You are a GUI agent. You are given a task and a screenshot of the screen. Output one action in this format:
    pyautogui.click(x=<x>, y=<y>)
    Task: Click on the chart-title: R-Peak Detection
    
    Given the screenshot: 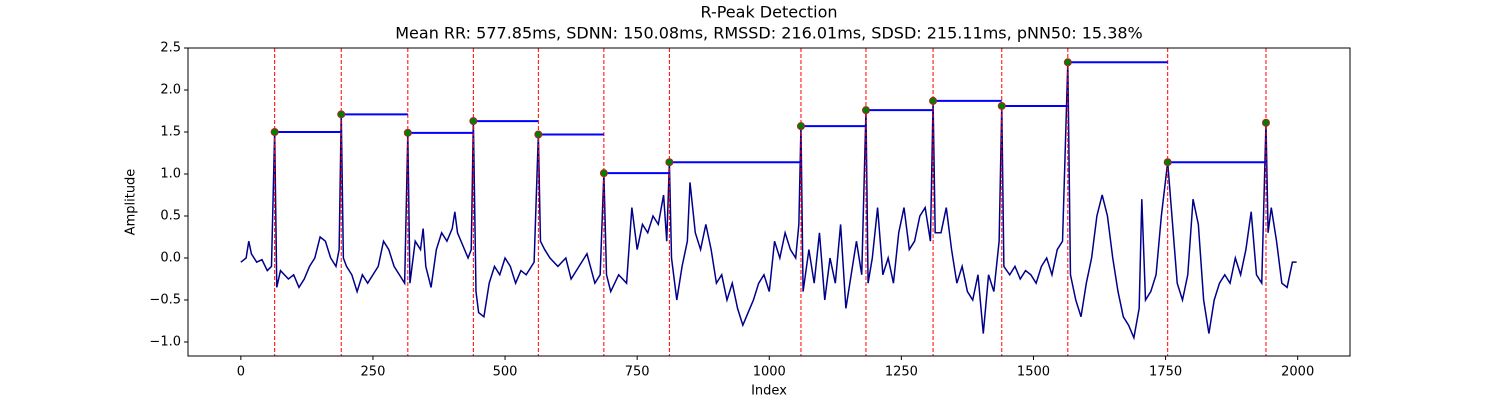 What is the action you would take?
    pyautogui.click(x=768, y=12)
    